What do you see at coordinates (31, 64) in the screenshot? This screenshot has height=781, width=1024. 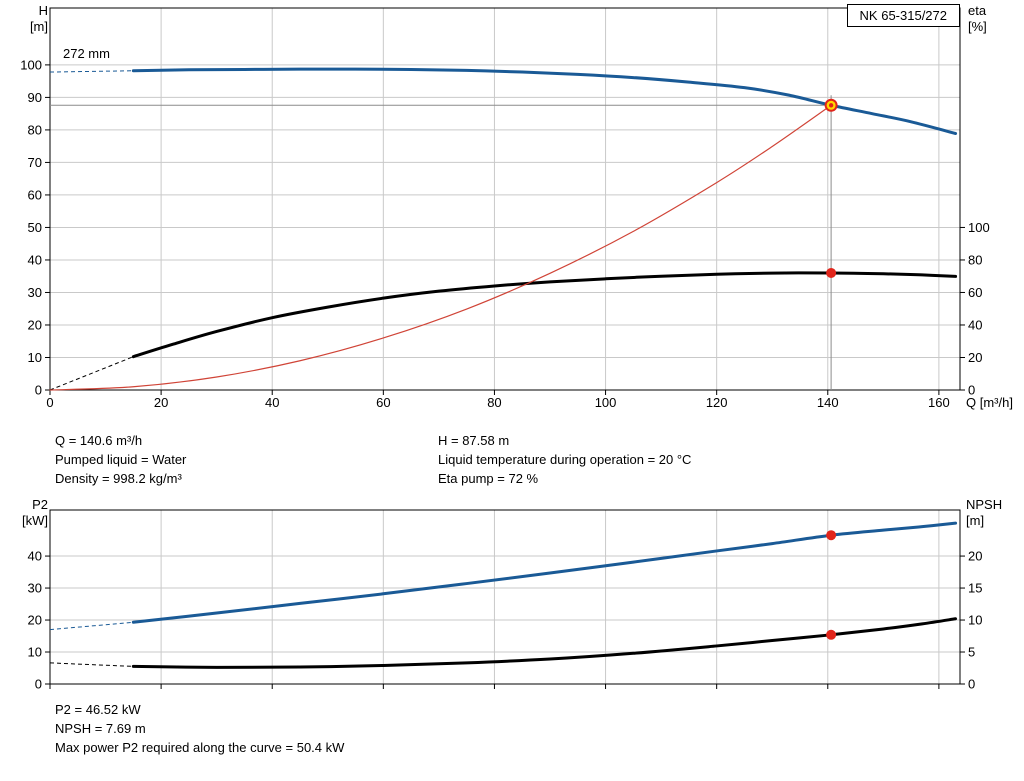 I see `left-axis-tick-label: 100` at bounding box center [31, 64].